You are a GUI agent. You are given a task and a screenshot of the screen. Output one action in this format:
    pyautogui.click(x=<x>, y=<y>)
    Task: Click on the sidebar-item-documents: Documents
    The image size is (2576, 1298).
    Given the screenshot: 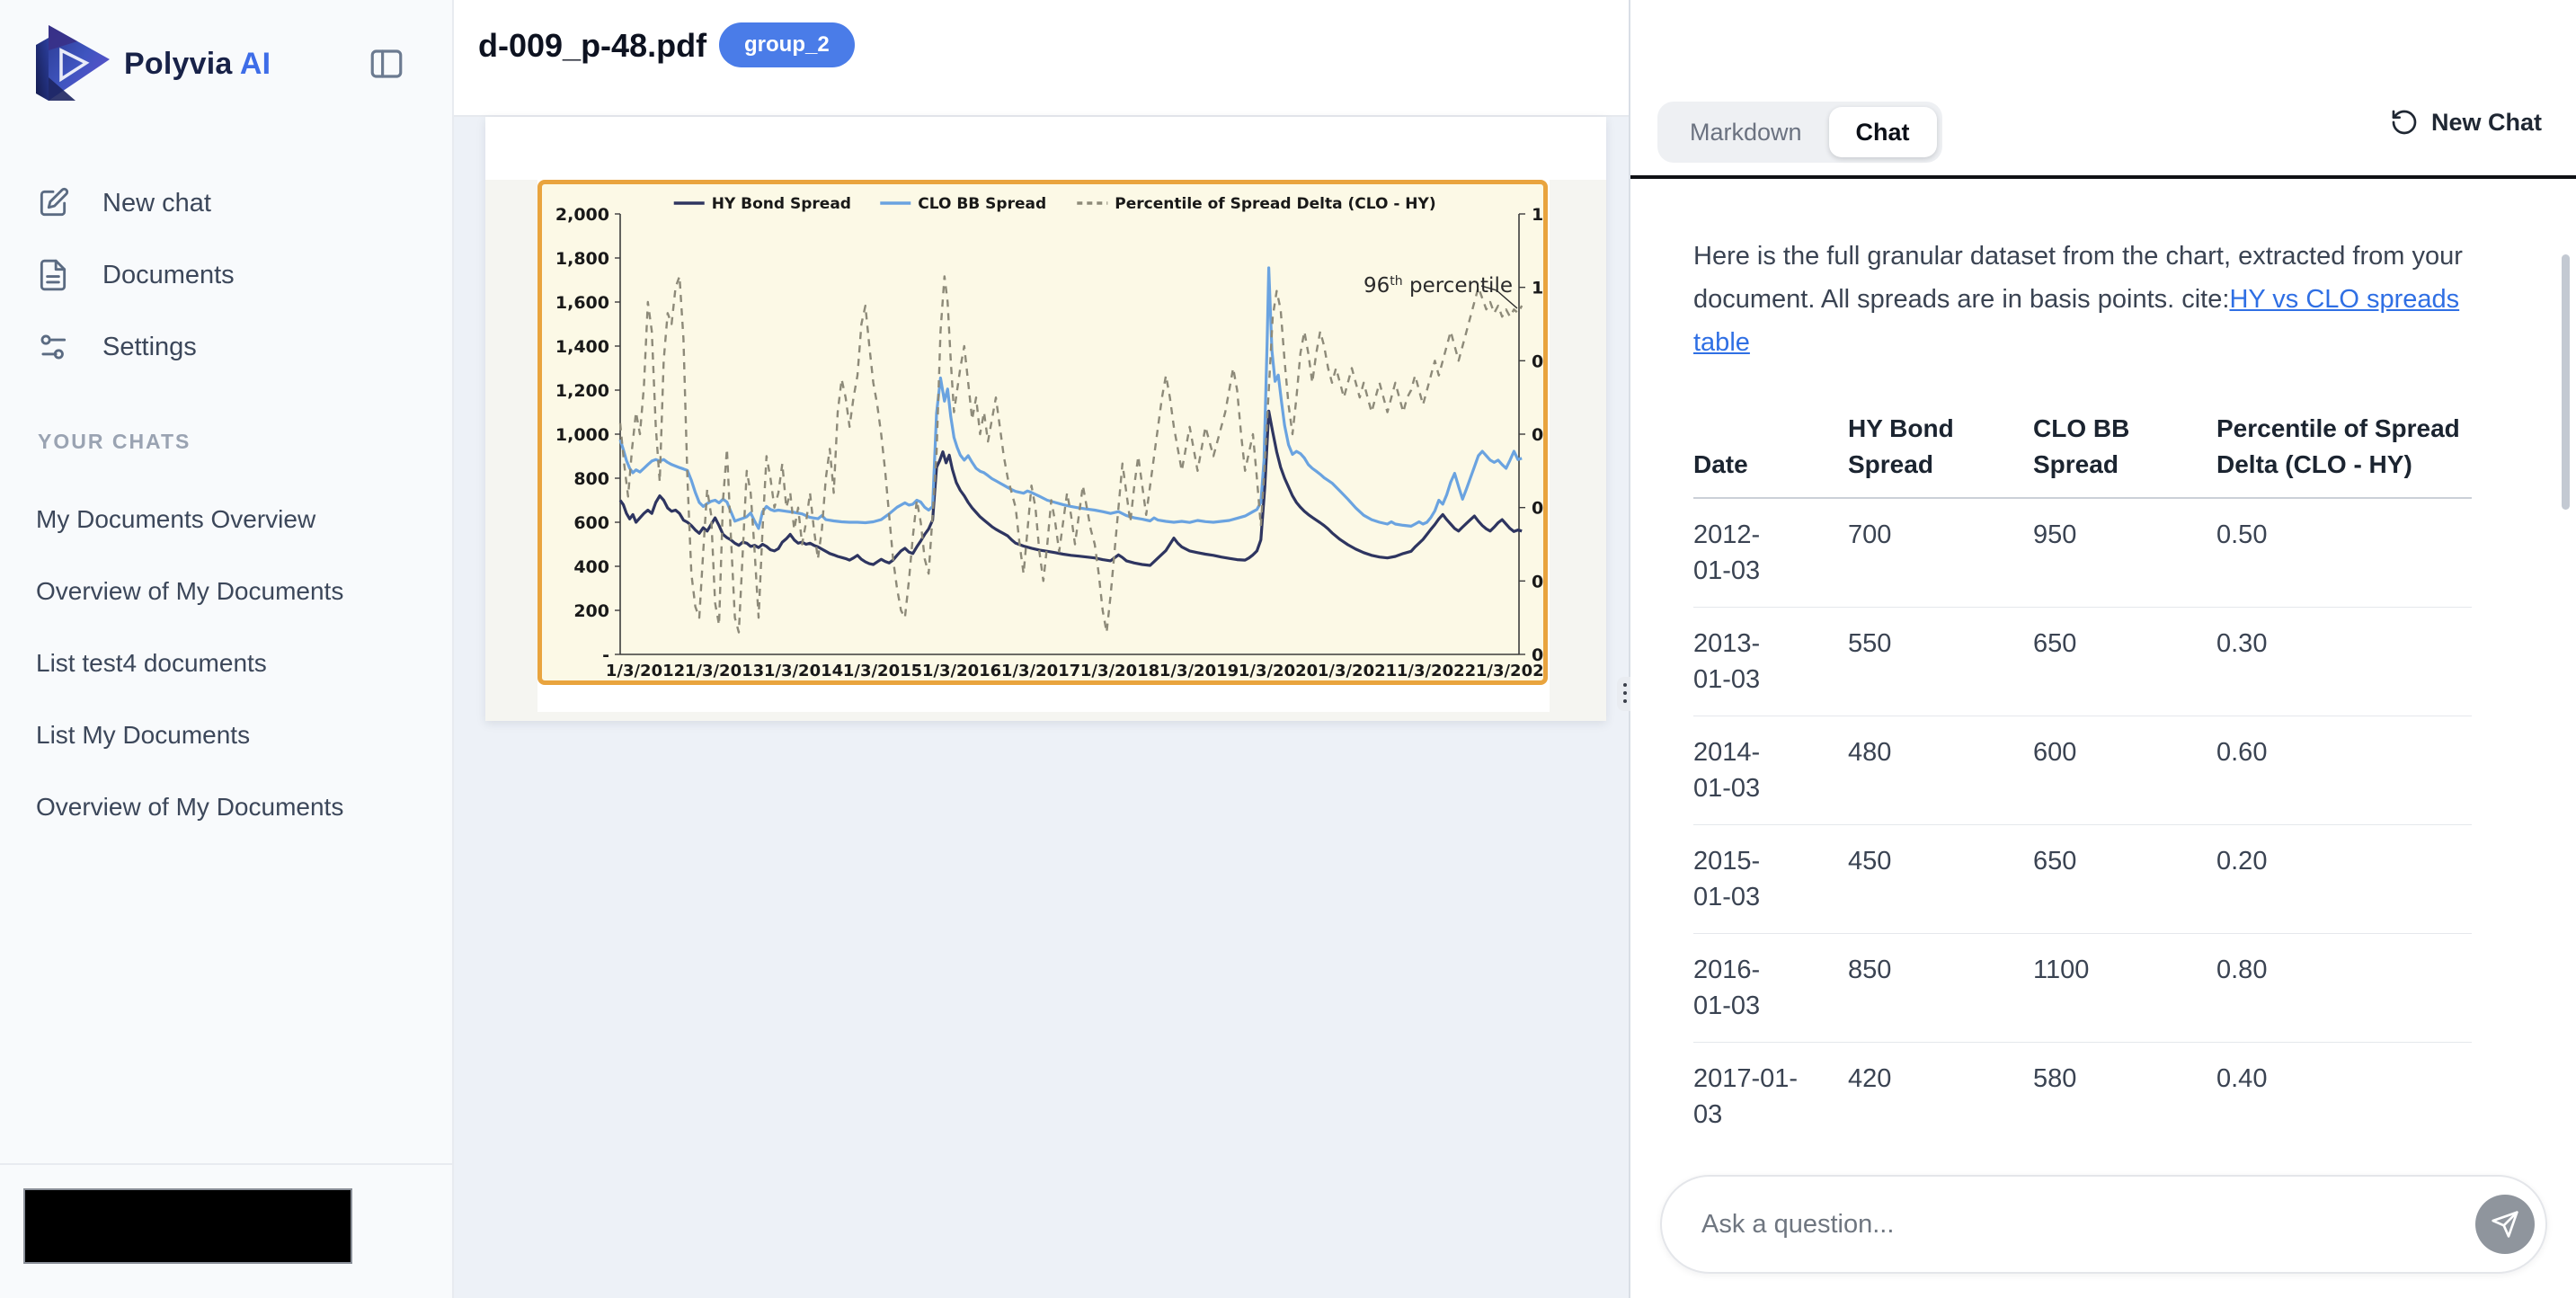 What is the action you would take?
    pyautogui.click(x=226, y=275)
    